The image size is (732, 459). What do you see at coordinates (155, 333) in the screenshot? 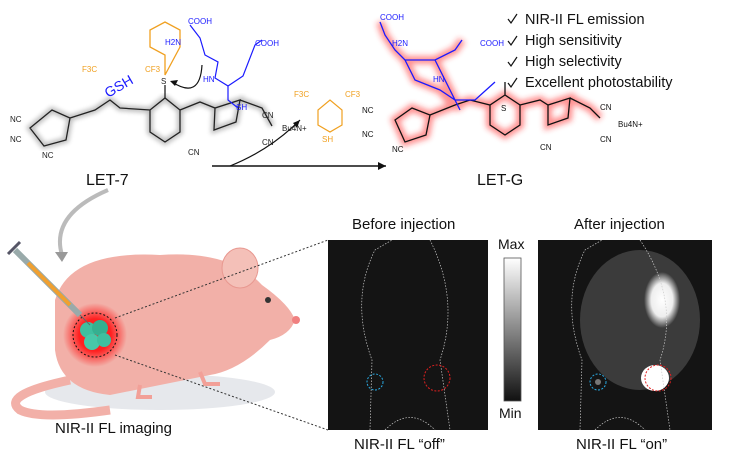
I see `mouse-illustration` at bounding box center [155, 333].